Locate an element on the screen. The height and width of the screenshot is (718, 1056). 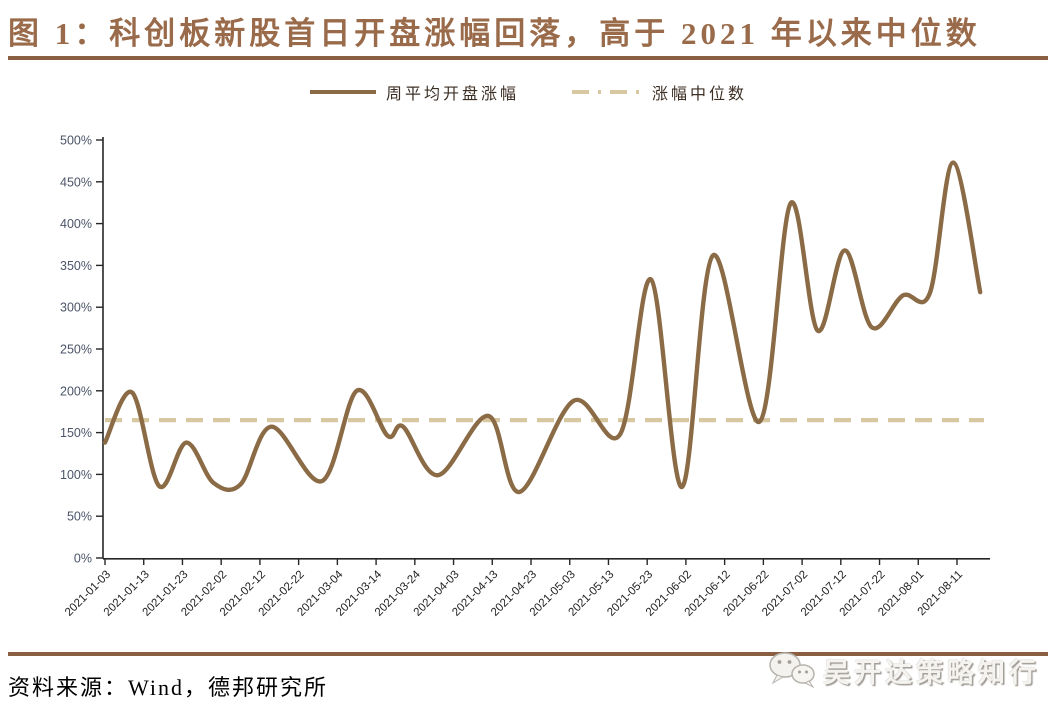
solid-line-swatch-icon is located at coordinates (342, 92).